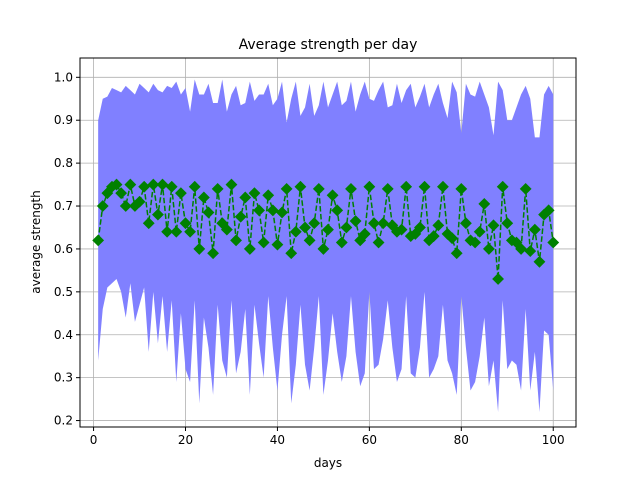  I want to click on y-tick-label: 0.6, so click(63, 249).